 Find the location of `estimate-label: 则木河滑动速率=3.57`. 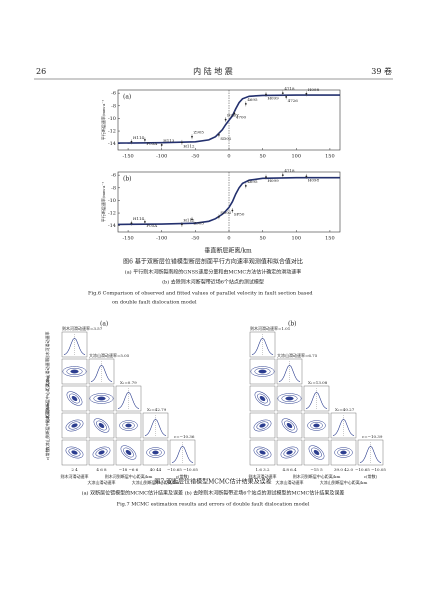

estimate-label: 则木河滑动速率=3.57 is located at coordinates (82, 328).